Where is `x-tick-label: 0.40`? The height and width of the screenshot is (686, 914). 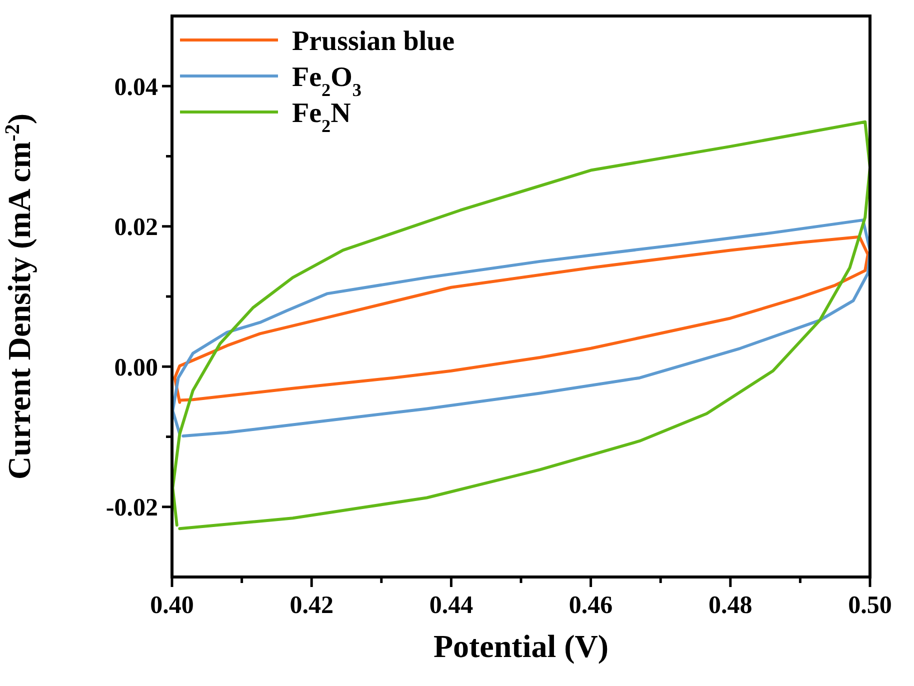 x-tick-label: 0.40 is located at coordinates (172, 605).